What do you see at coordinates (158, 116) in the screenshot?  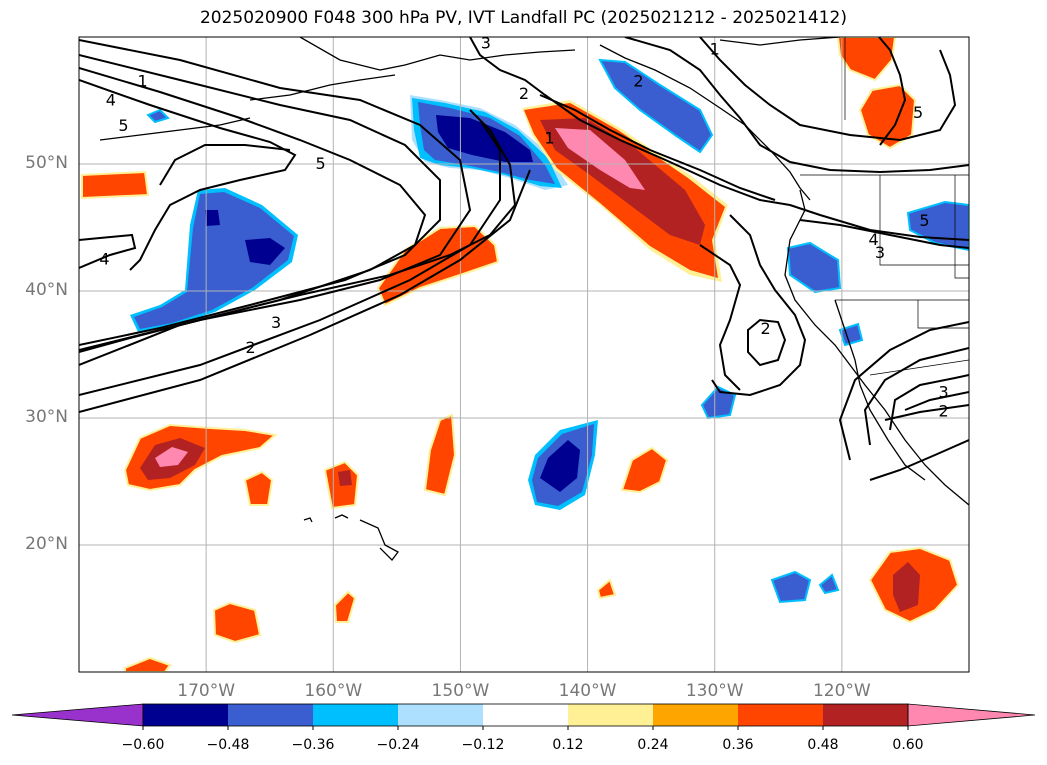 I see `anomaly-small-negative` at bounding box center [158, 116].